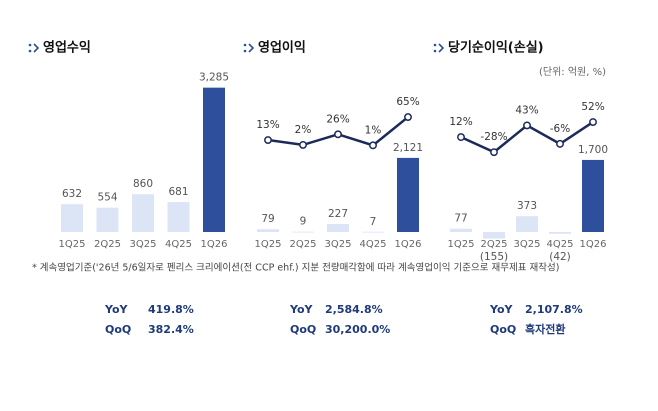 The width and height of the screenshot is (658, 411). I want to click on value-label: 373, so click(527, 206).